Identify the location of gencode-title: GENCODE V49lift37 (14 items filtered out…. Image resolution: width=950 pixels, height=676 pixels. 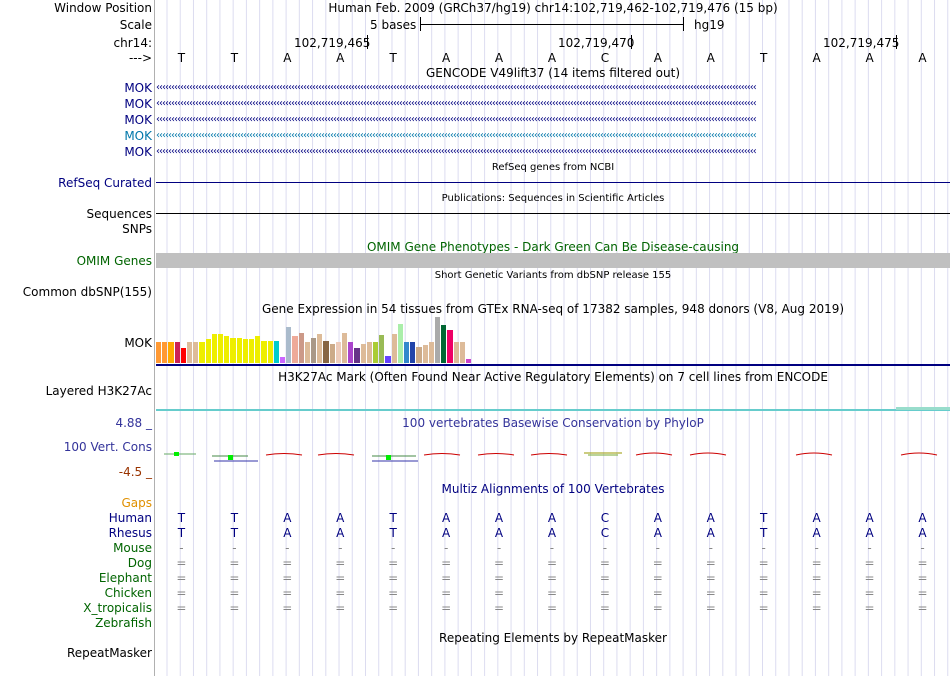
(552, 73).